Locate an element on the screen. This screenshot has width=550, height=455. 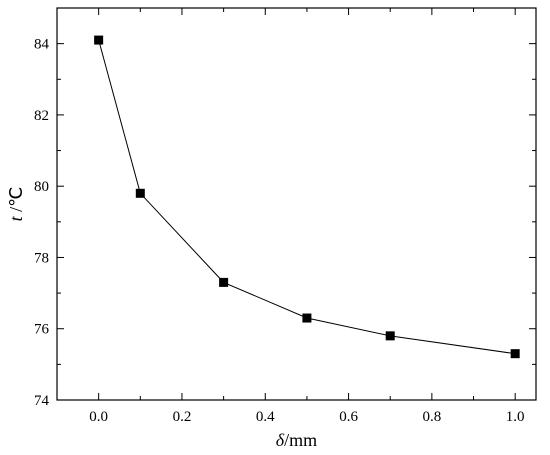
y-axis-title-unit: /℃ is located at coordinates (16, 202).